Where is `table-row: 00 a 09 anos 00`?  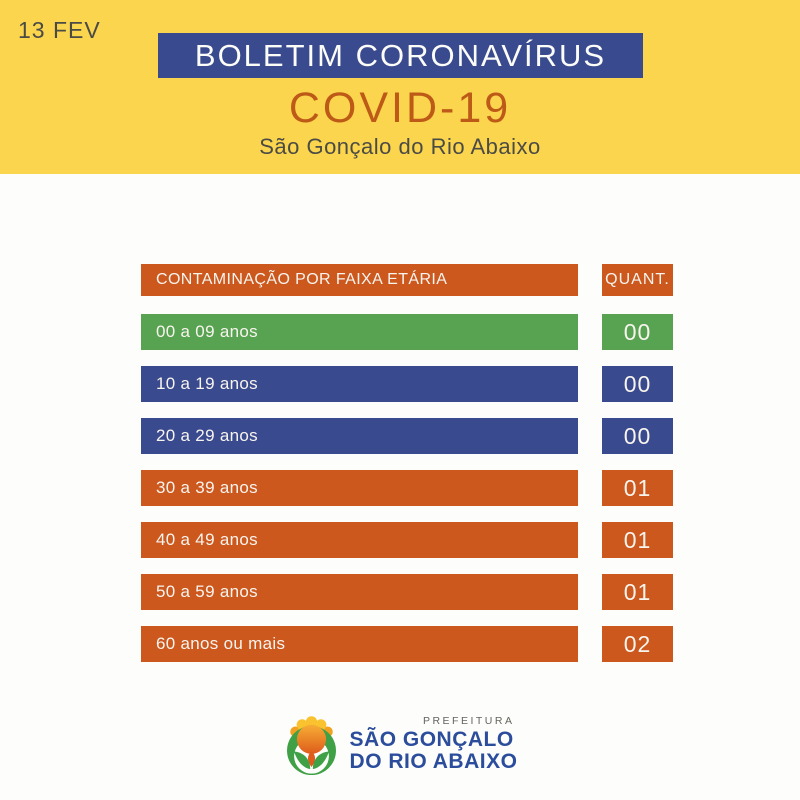 table-row: 00 a 09 anos 00 is located at coordinates (407, 332).